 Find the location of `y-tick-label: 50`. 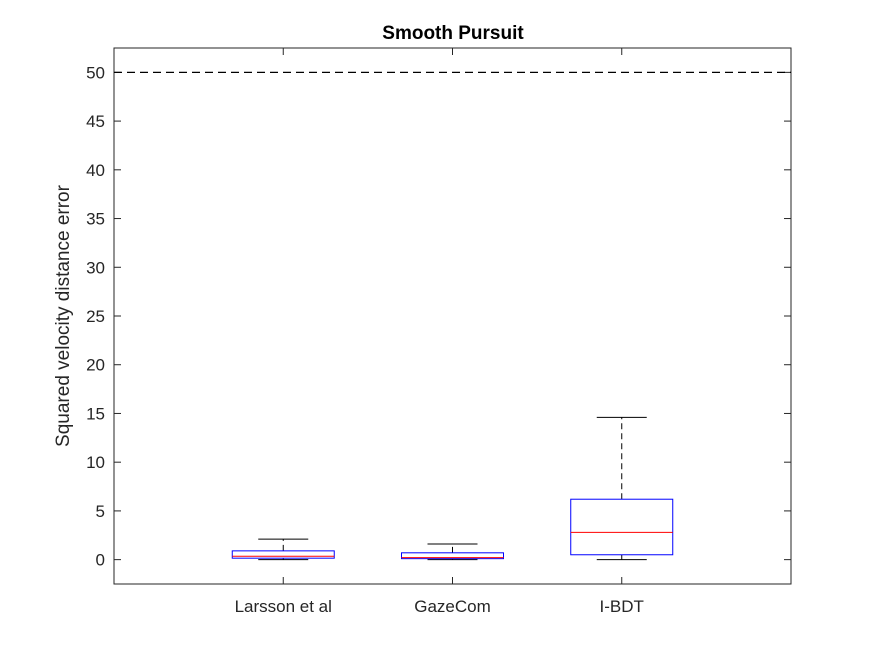

y-tick-label: 50 is located at coordinates (95, 72).